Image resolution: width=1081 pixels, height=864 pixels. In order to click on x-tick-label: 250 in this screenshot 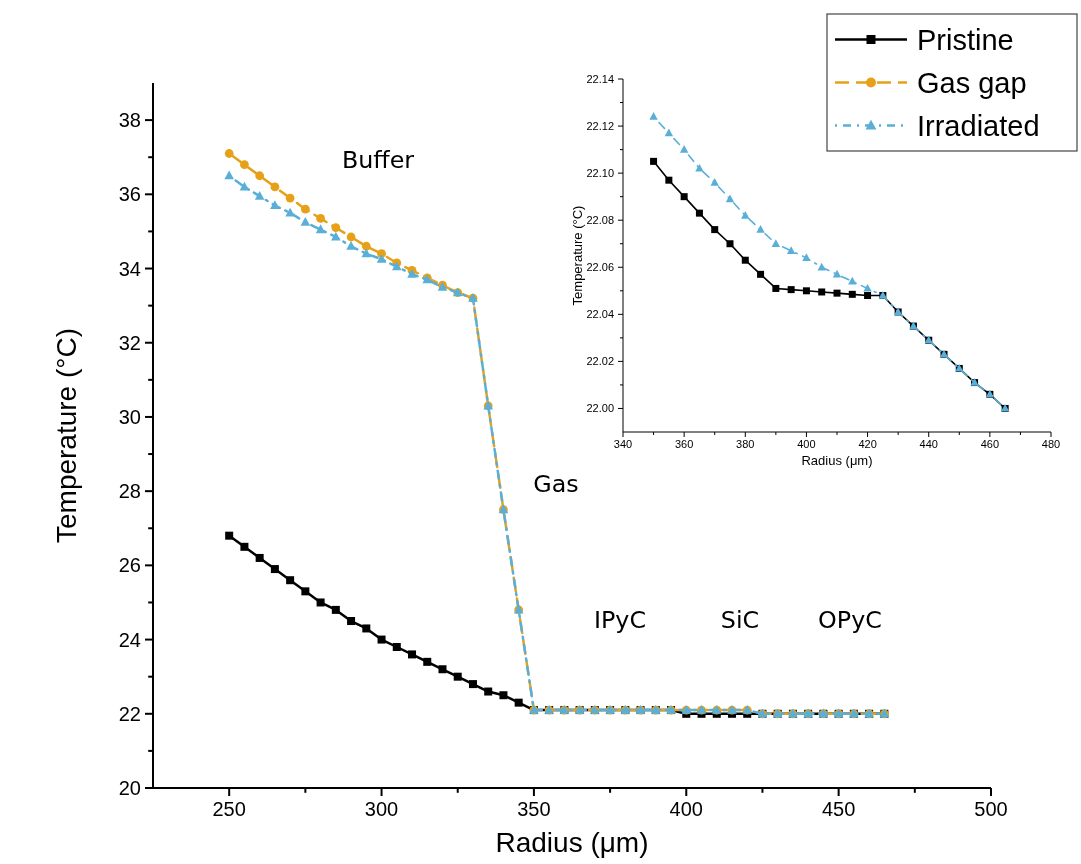, I will do `click(229, 809)`.